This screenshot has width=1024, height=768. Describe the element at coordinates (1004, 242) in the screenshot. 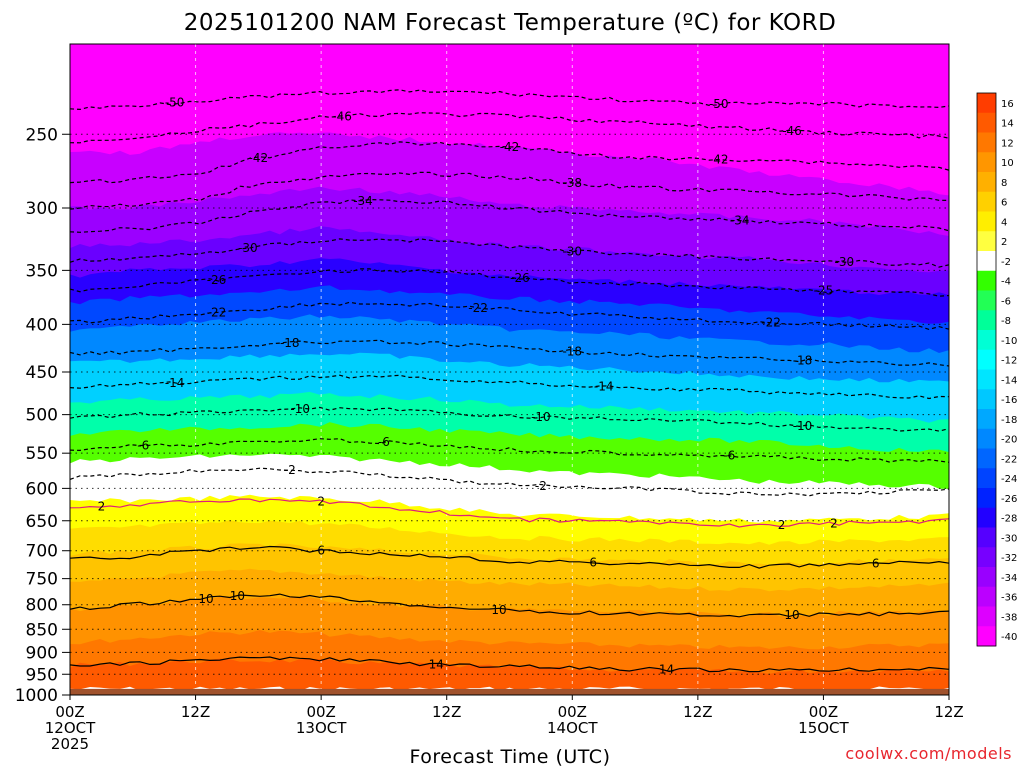

I see `colorbar-label: 2` at that location.